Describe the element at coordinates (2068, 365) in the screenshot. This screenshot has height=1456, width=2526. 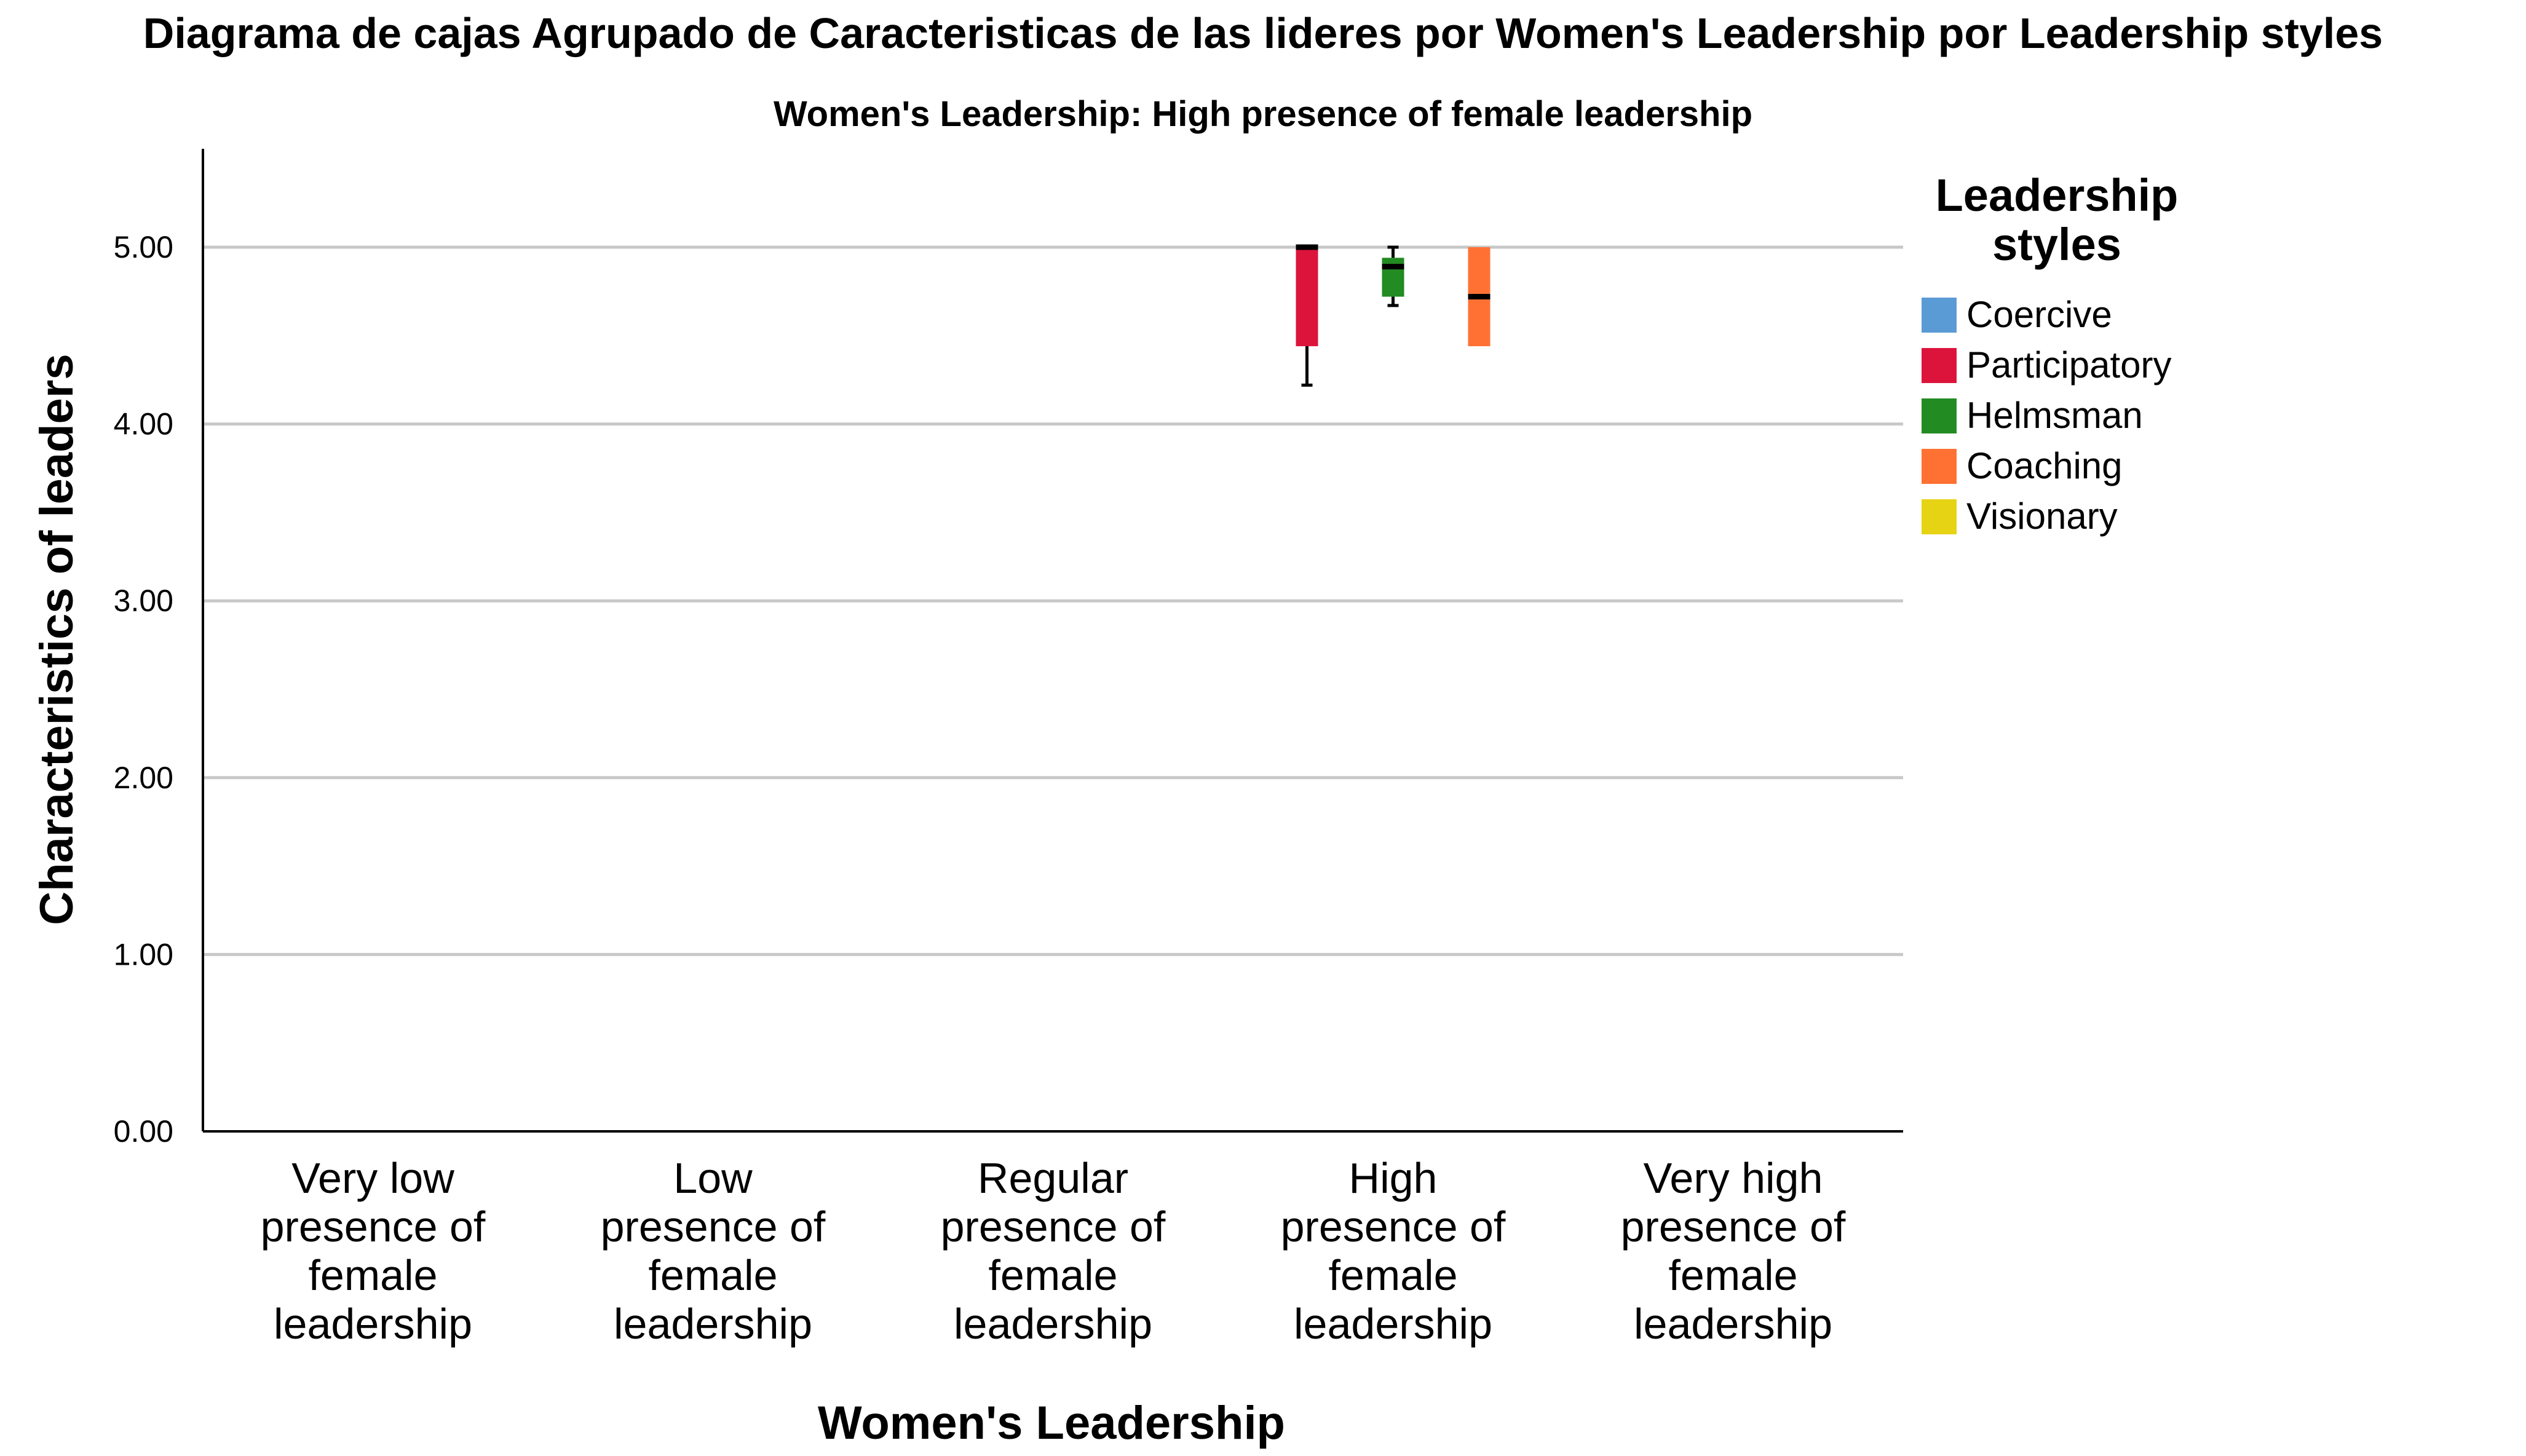
I see `legend-label: Participatory` at that location.